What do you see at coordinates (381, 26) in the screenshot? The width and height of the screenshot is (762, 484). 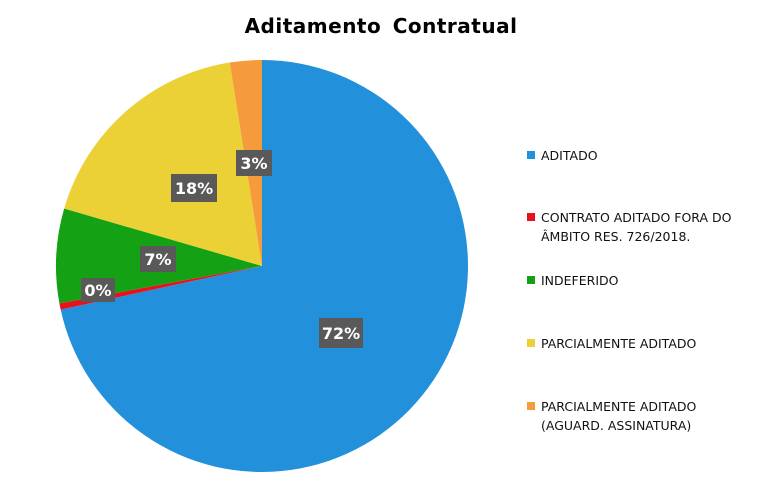 I see `chart-title: Aditamento Contratual` at bounding box center [381, 26].